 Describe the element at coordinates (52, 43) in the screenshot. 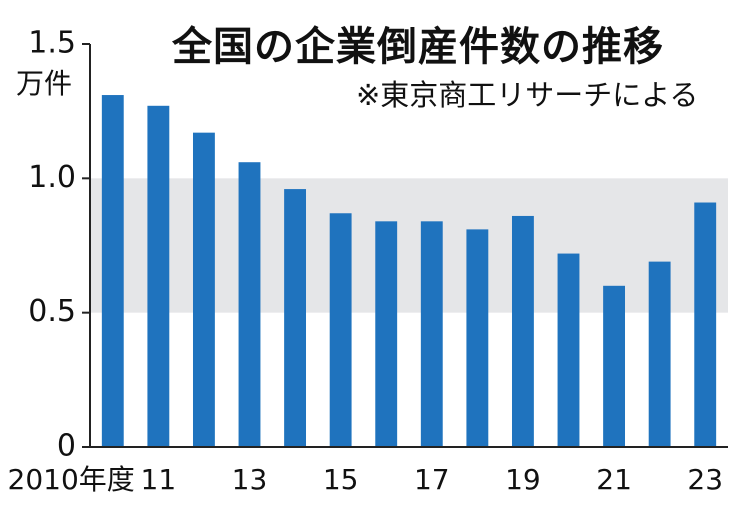

I see `y-tick-label: 1.5` at that location.